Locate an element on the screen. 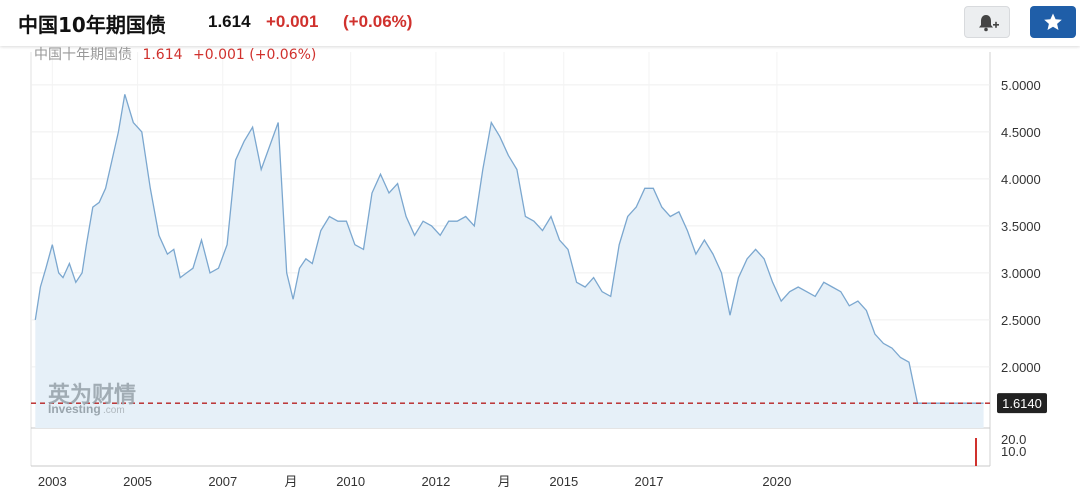 This screenshot has width=1080, height=504. volume-label-10: 10.0 is located at coordinates (1013, 451).